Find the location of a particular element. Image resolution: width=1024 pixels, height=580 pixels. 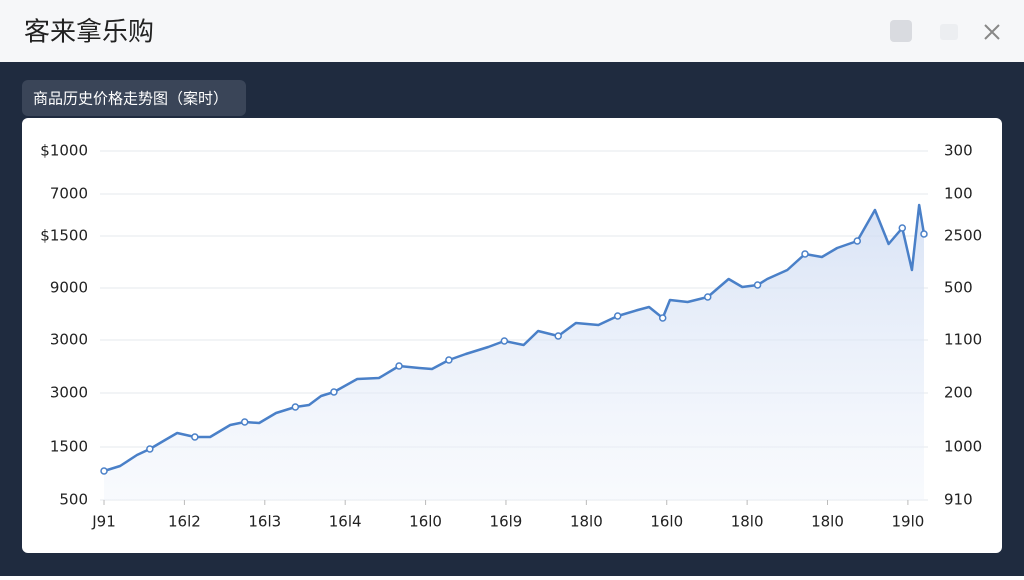

header-title: 客来拿乐购 is located at coordinates (89, 33).